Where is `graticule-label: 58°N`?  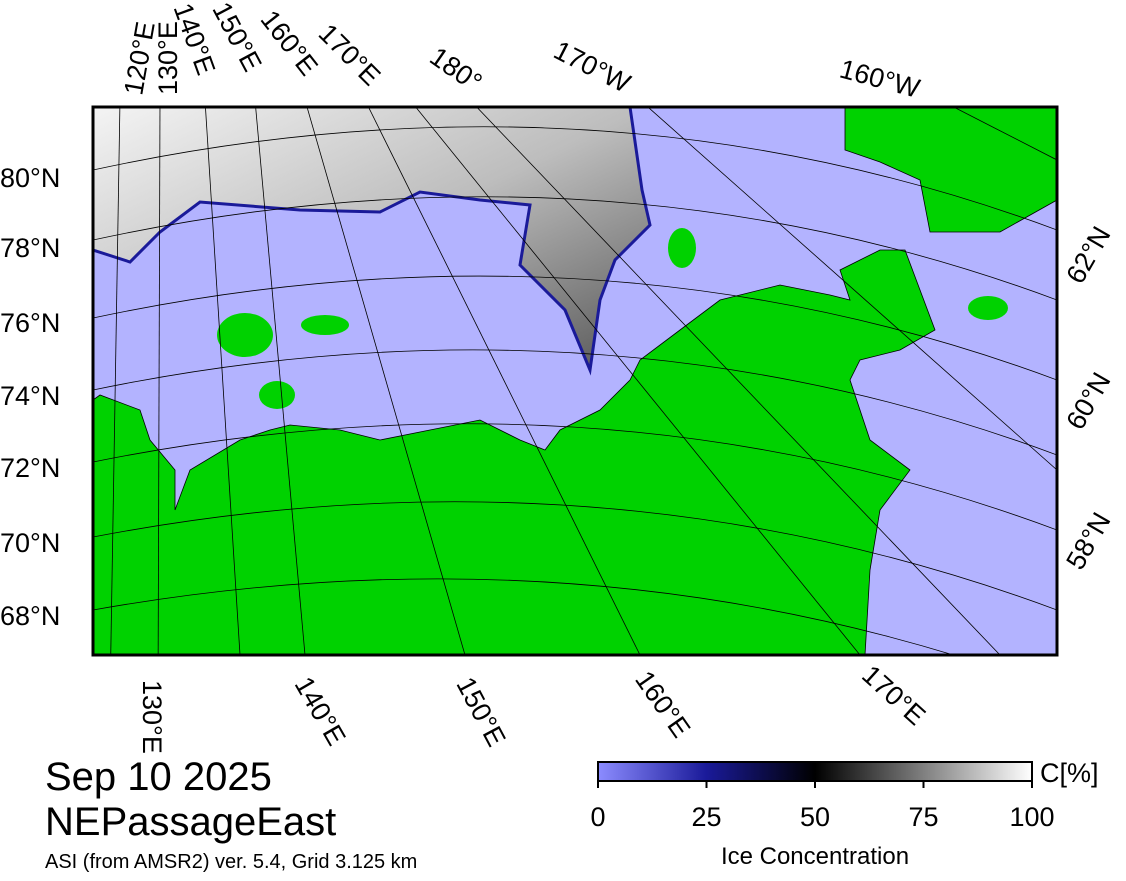 graticule-label: 58°N is located at coordinates (1088, 540).